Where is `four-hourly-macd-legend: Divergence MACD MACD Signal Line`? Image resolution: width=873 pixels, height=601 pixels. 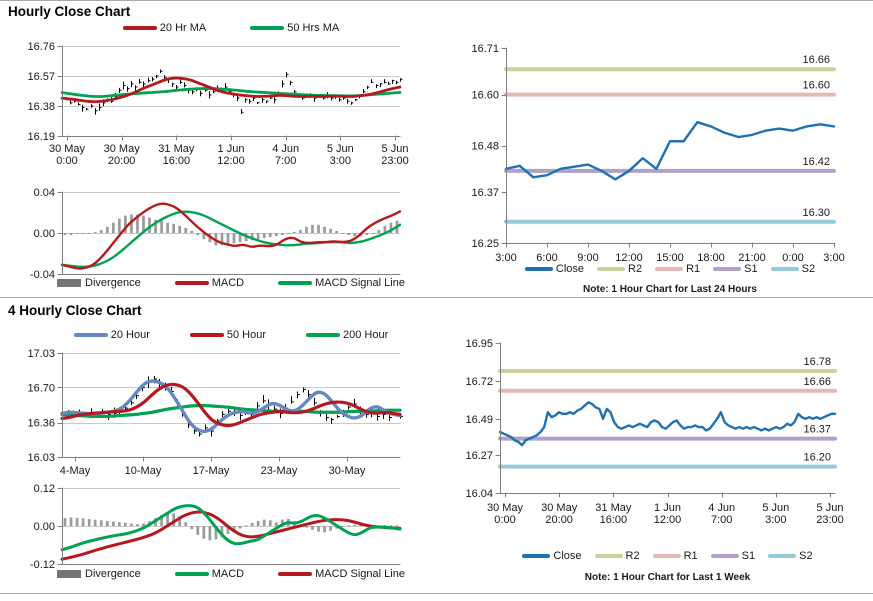
four-hourly-macd-legend: Divergence MACD MACD Signal Line is located at coordinates (231, 574).